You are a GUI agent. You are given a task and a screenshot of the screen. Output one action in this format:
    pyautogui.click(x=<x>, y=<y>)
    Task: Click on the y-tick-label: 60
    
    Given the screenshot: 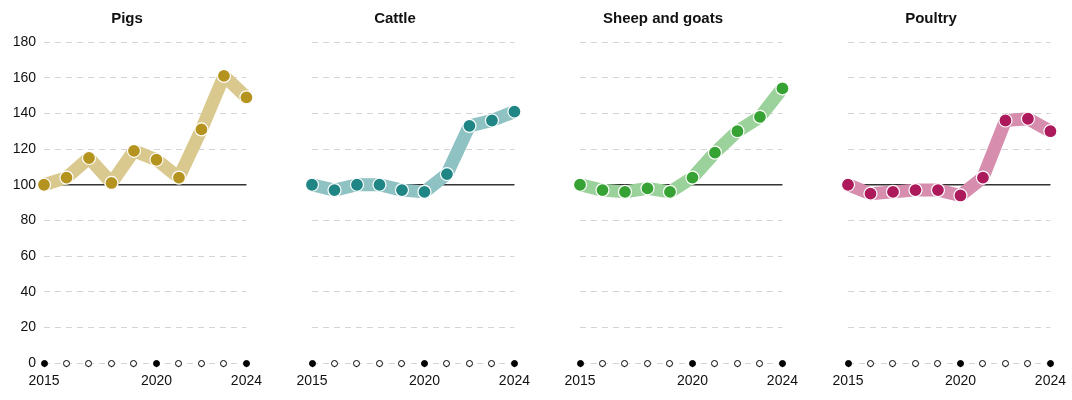 What is the action you would take?
    pyautogui.click(x=28, y=254)
    